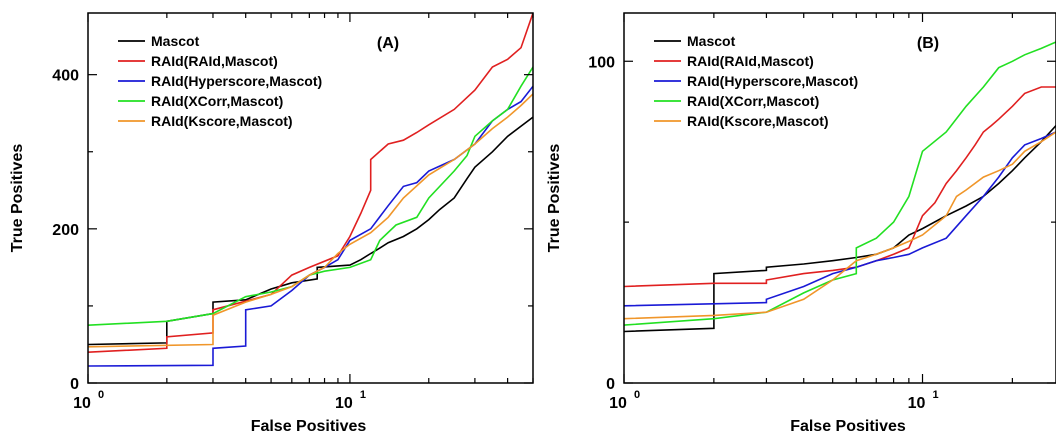 The height and width of the screenshot is (437, 1056). What do you see at coordinates (601, 62) in the screenshot?
I see `y-tick-label: 100` at bounding box center [601, 62].